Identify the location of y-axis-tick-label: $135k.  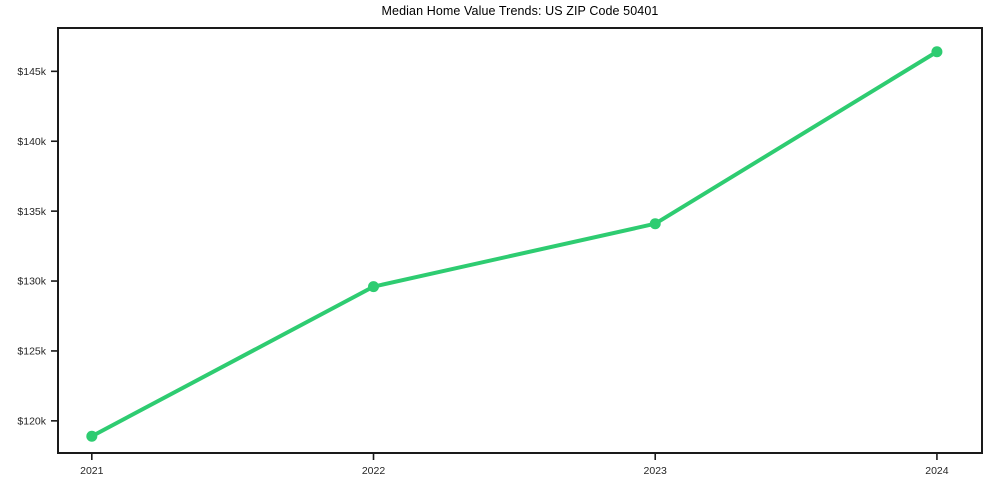
(31, 212).